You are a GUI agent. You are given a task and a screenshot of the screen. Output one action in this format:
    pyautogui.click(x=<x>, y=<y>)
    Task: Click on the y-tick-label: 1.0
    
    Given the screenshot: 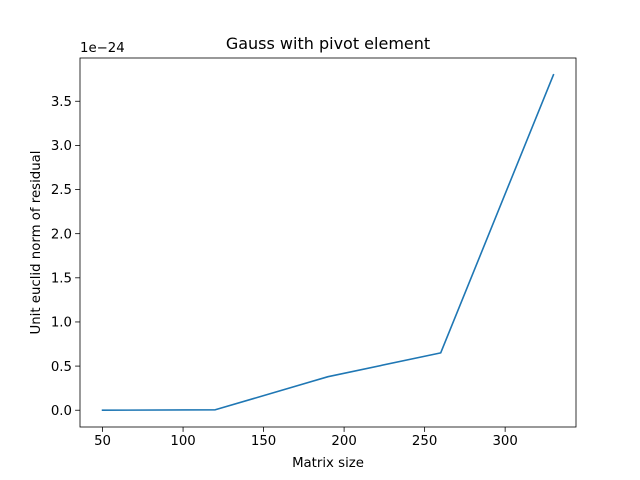 What is the action you would take?
    pyautogui.click(x=61, y=323)
    